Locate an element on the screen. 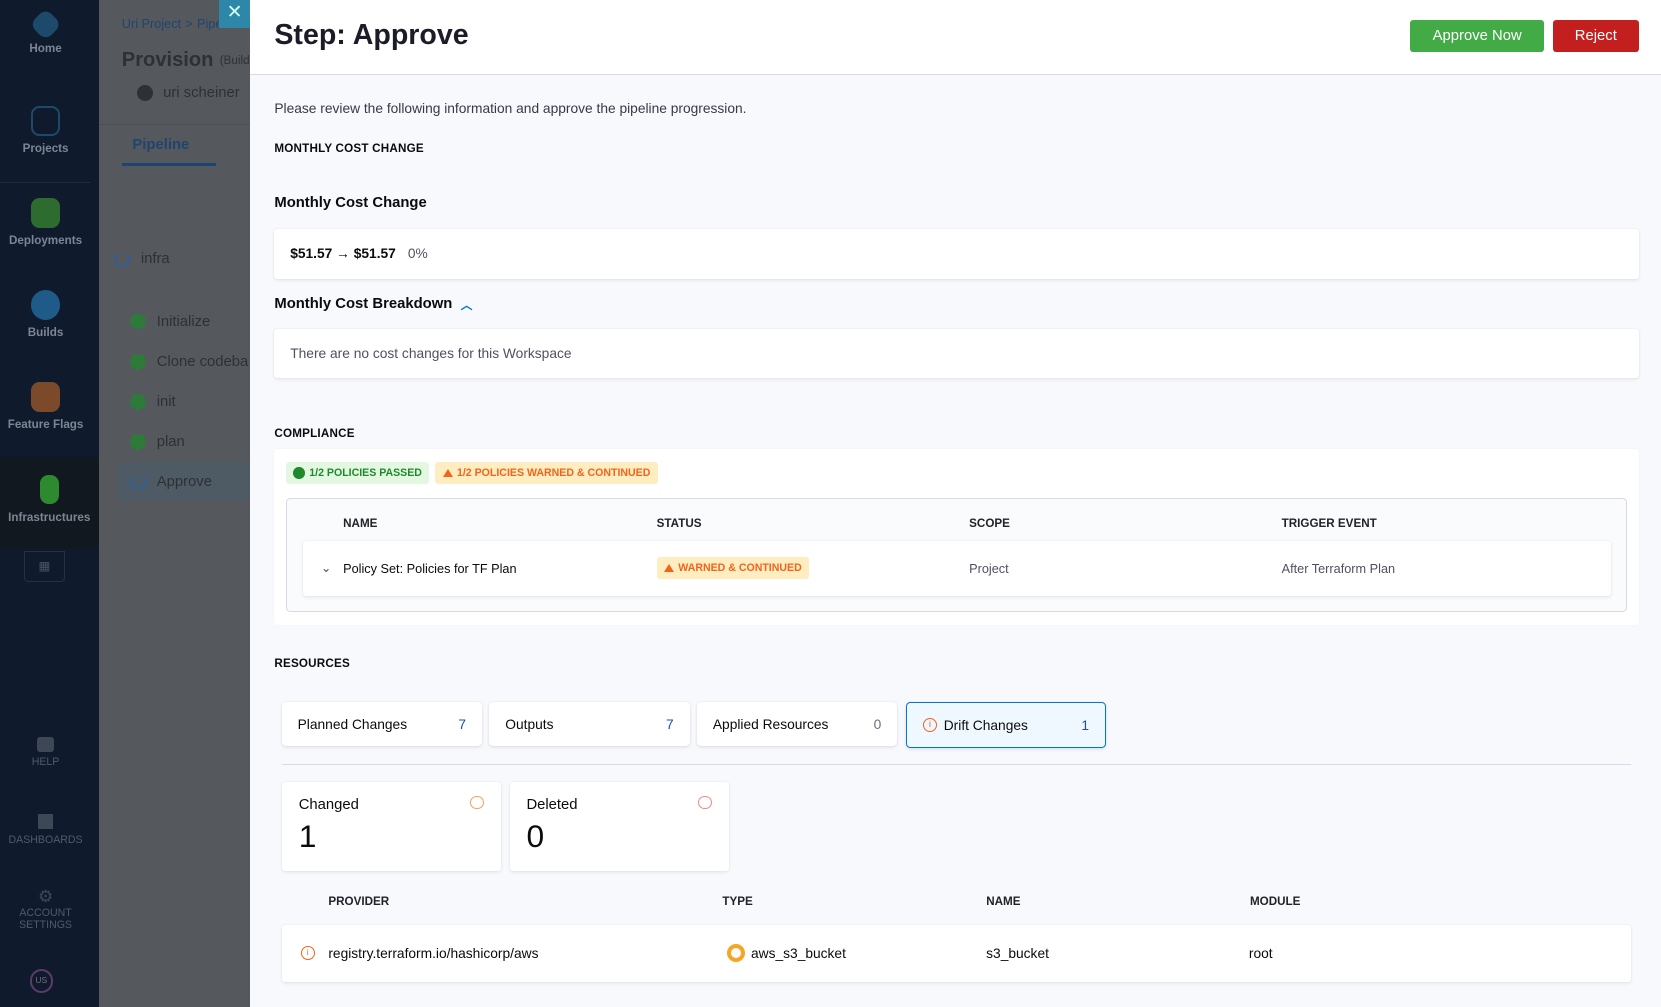 The width and height of the screenshot is (1661, 1007). check-icon is located at coordinates (299, 473).